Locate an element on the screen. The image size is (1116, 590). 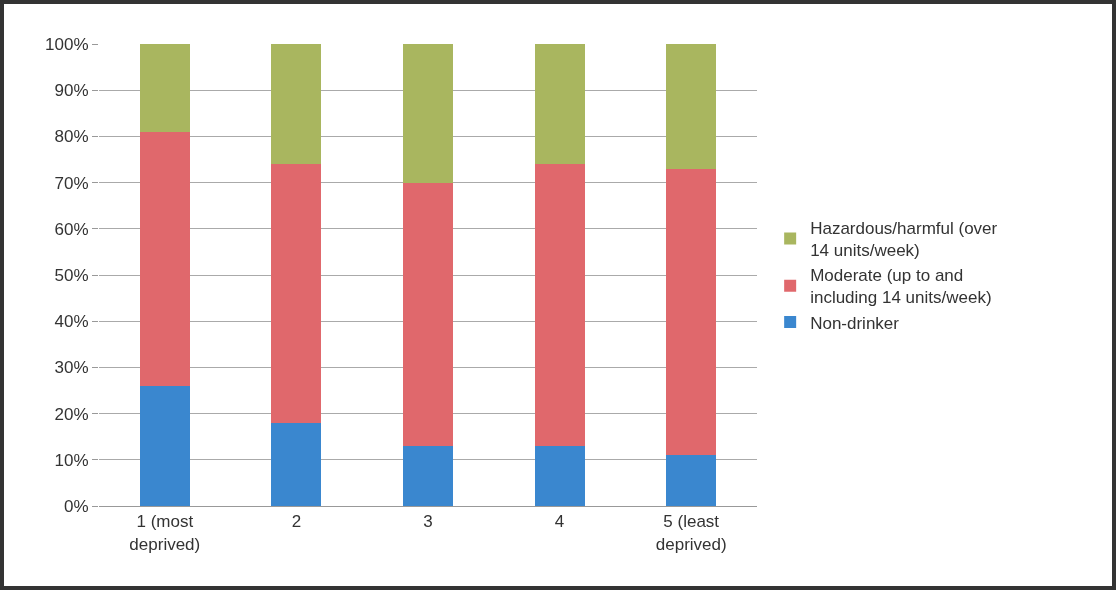
legend-label: Non-drinker is located at coordinates (855, 323).